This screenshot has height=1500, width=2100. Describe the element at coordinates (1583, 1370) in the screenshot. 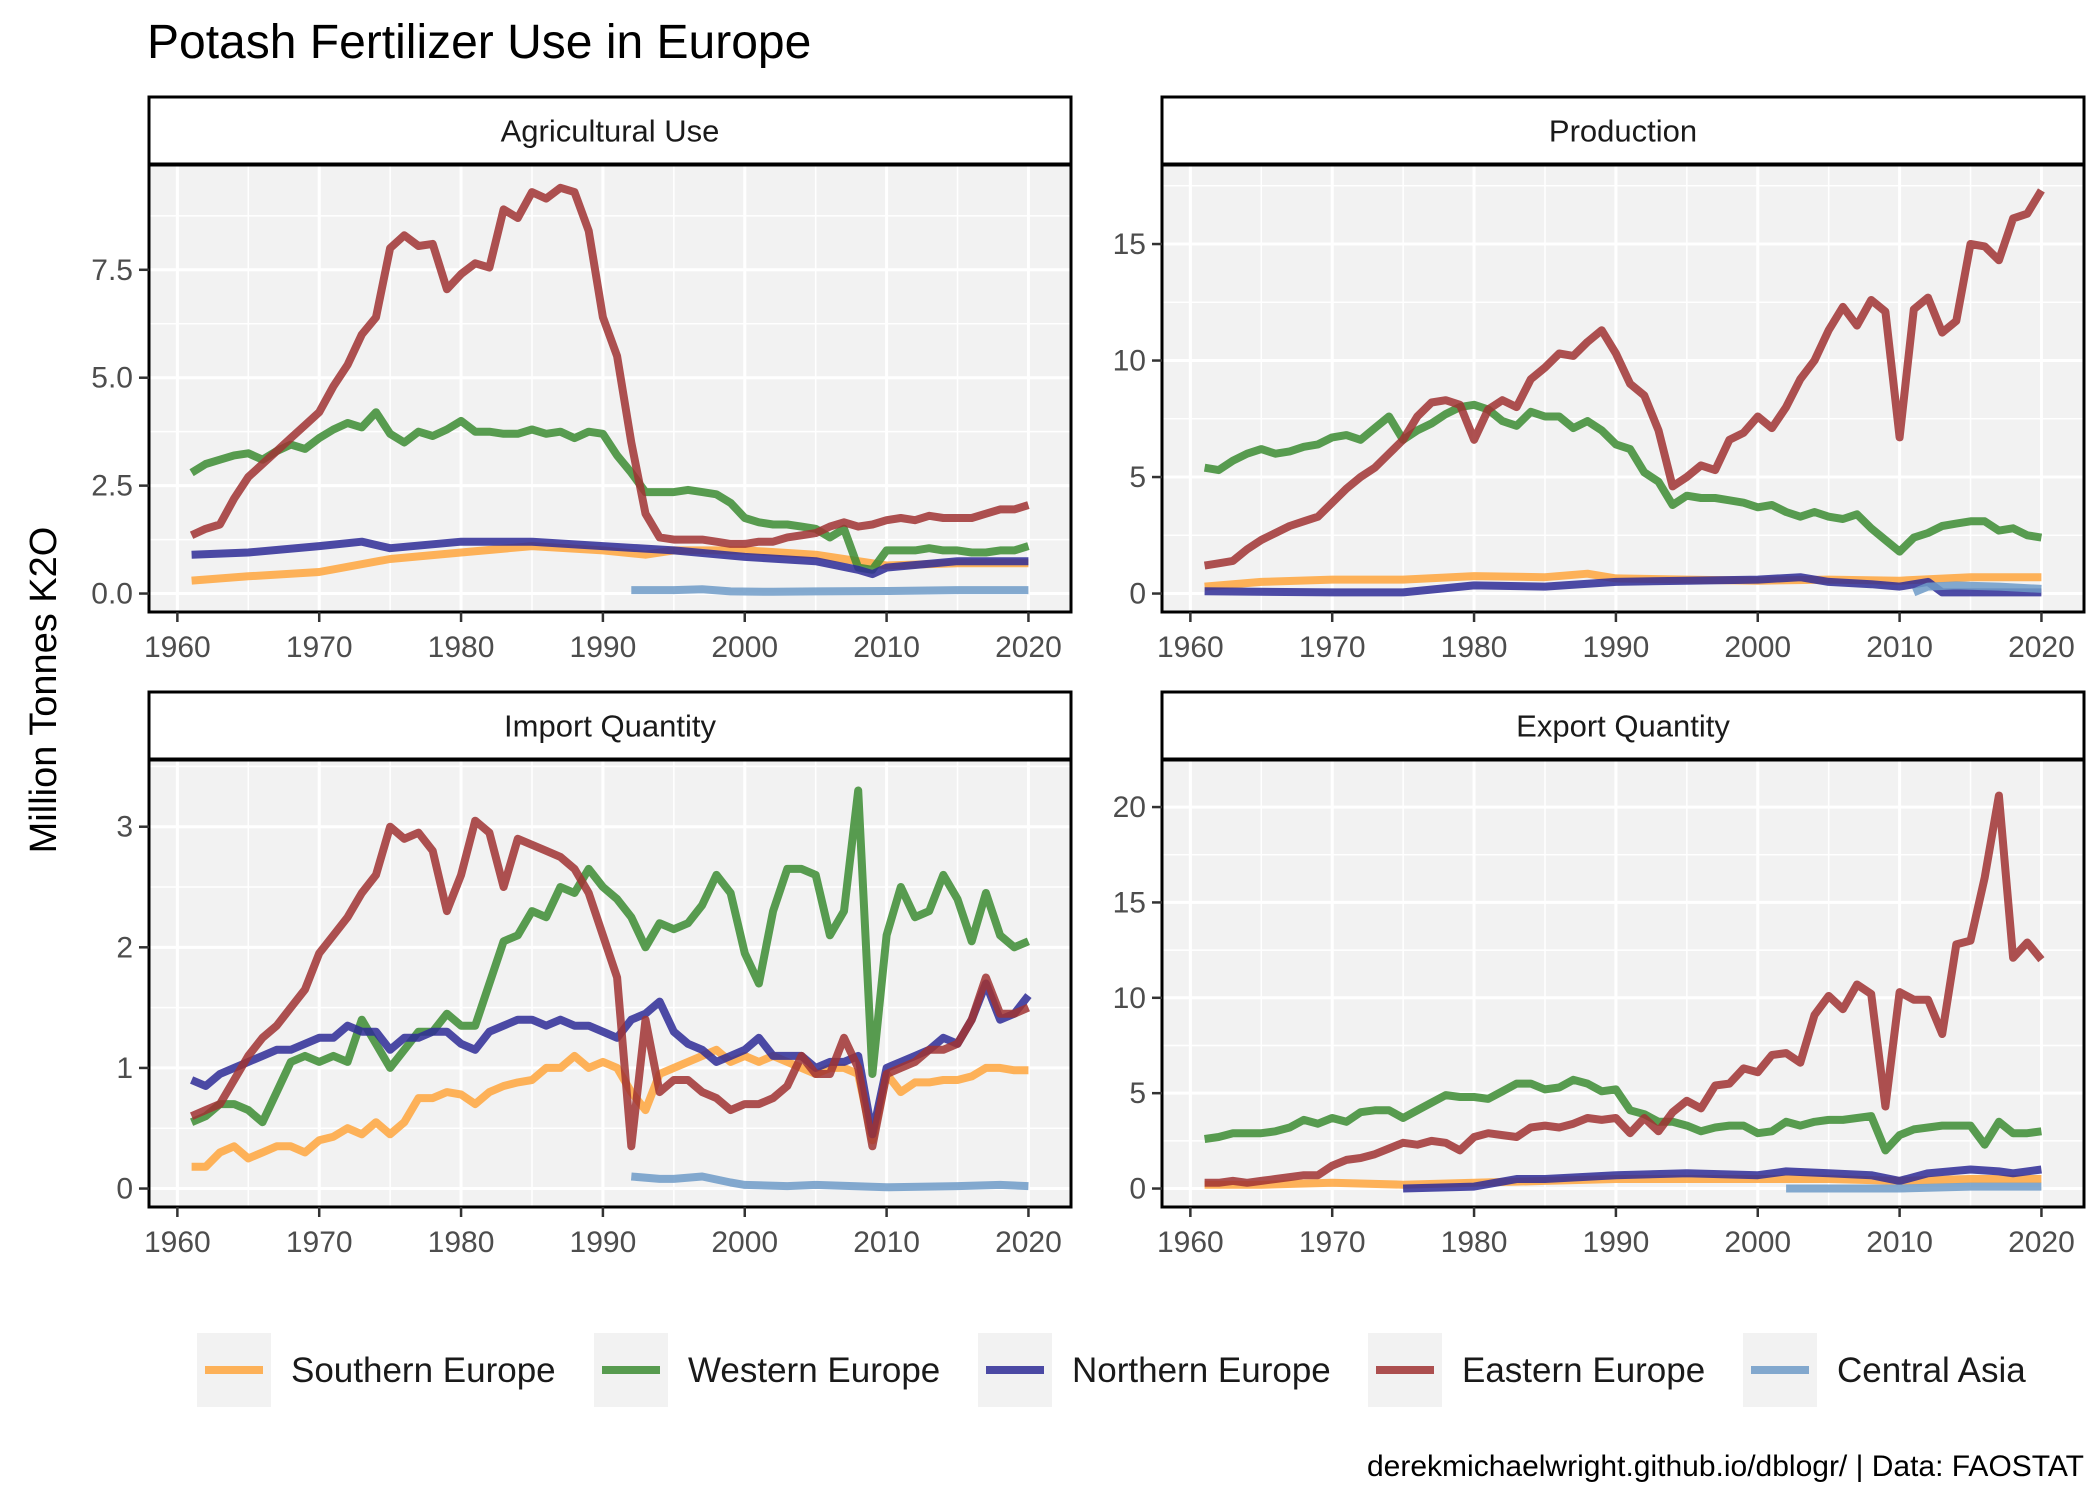

I see `legend-label: Eastern Europe` at that location.